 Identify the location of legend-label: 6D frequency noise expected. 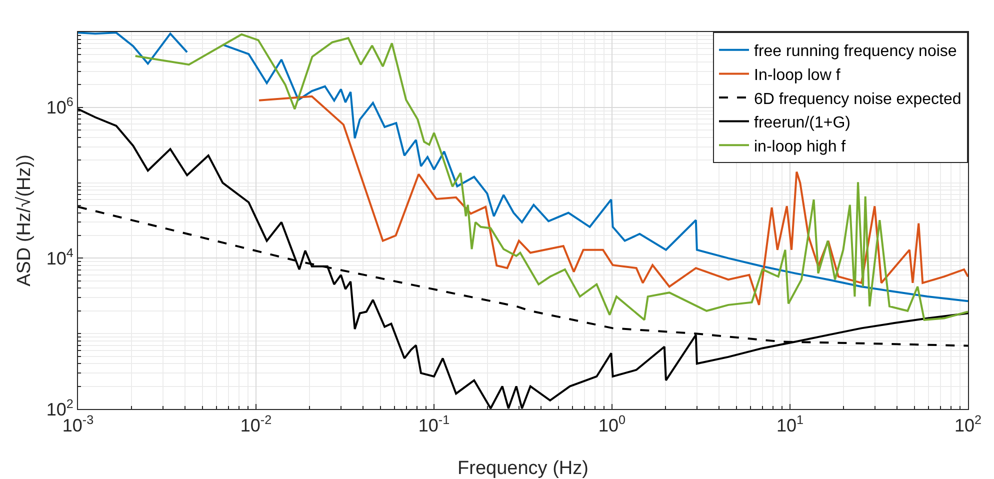
(858, 99).